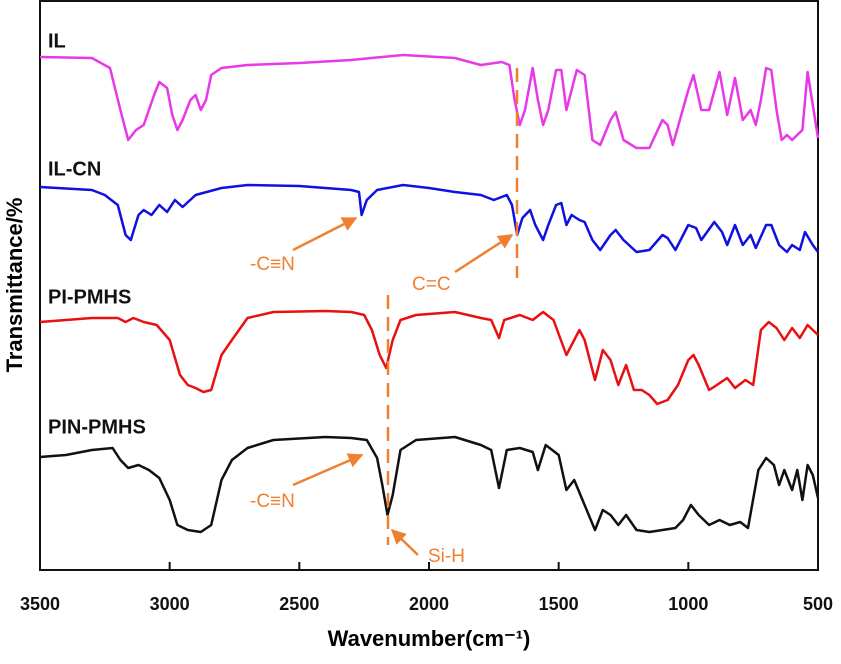 This screenshot has height=664, width=841. I want to click on series-label: IL-CN, so click(74, 169).